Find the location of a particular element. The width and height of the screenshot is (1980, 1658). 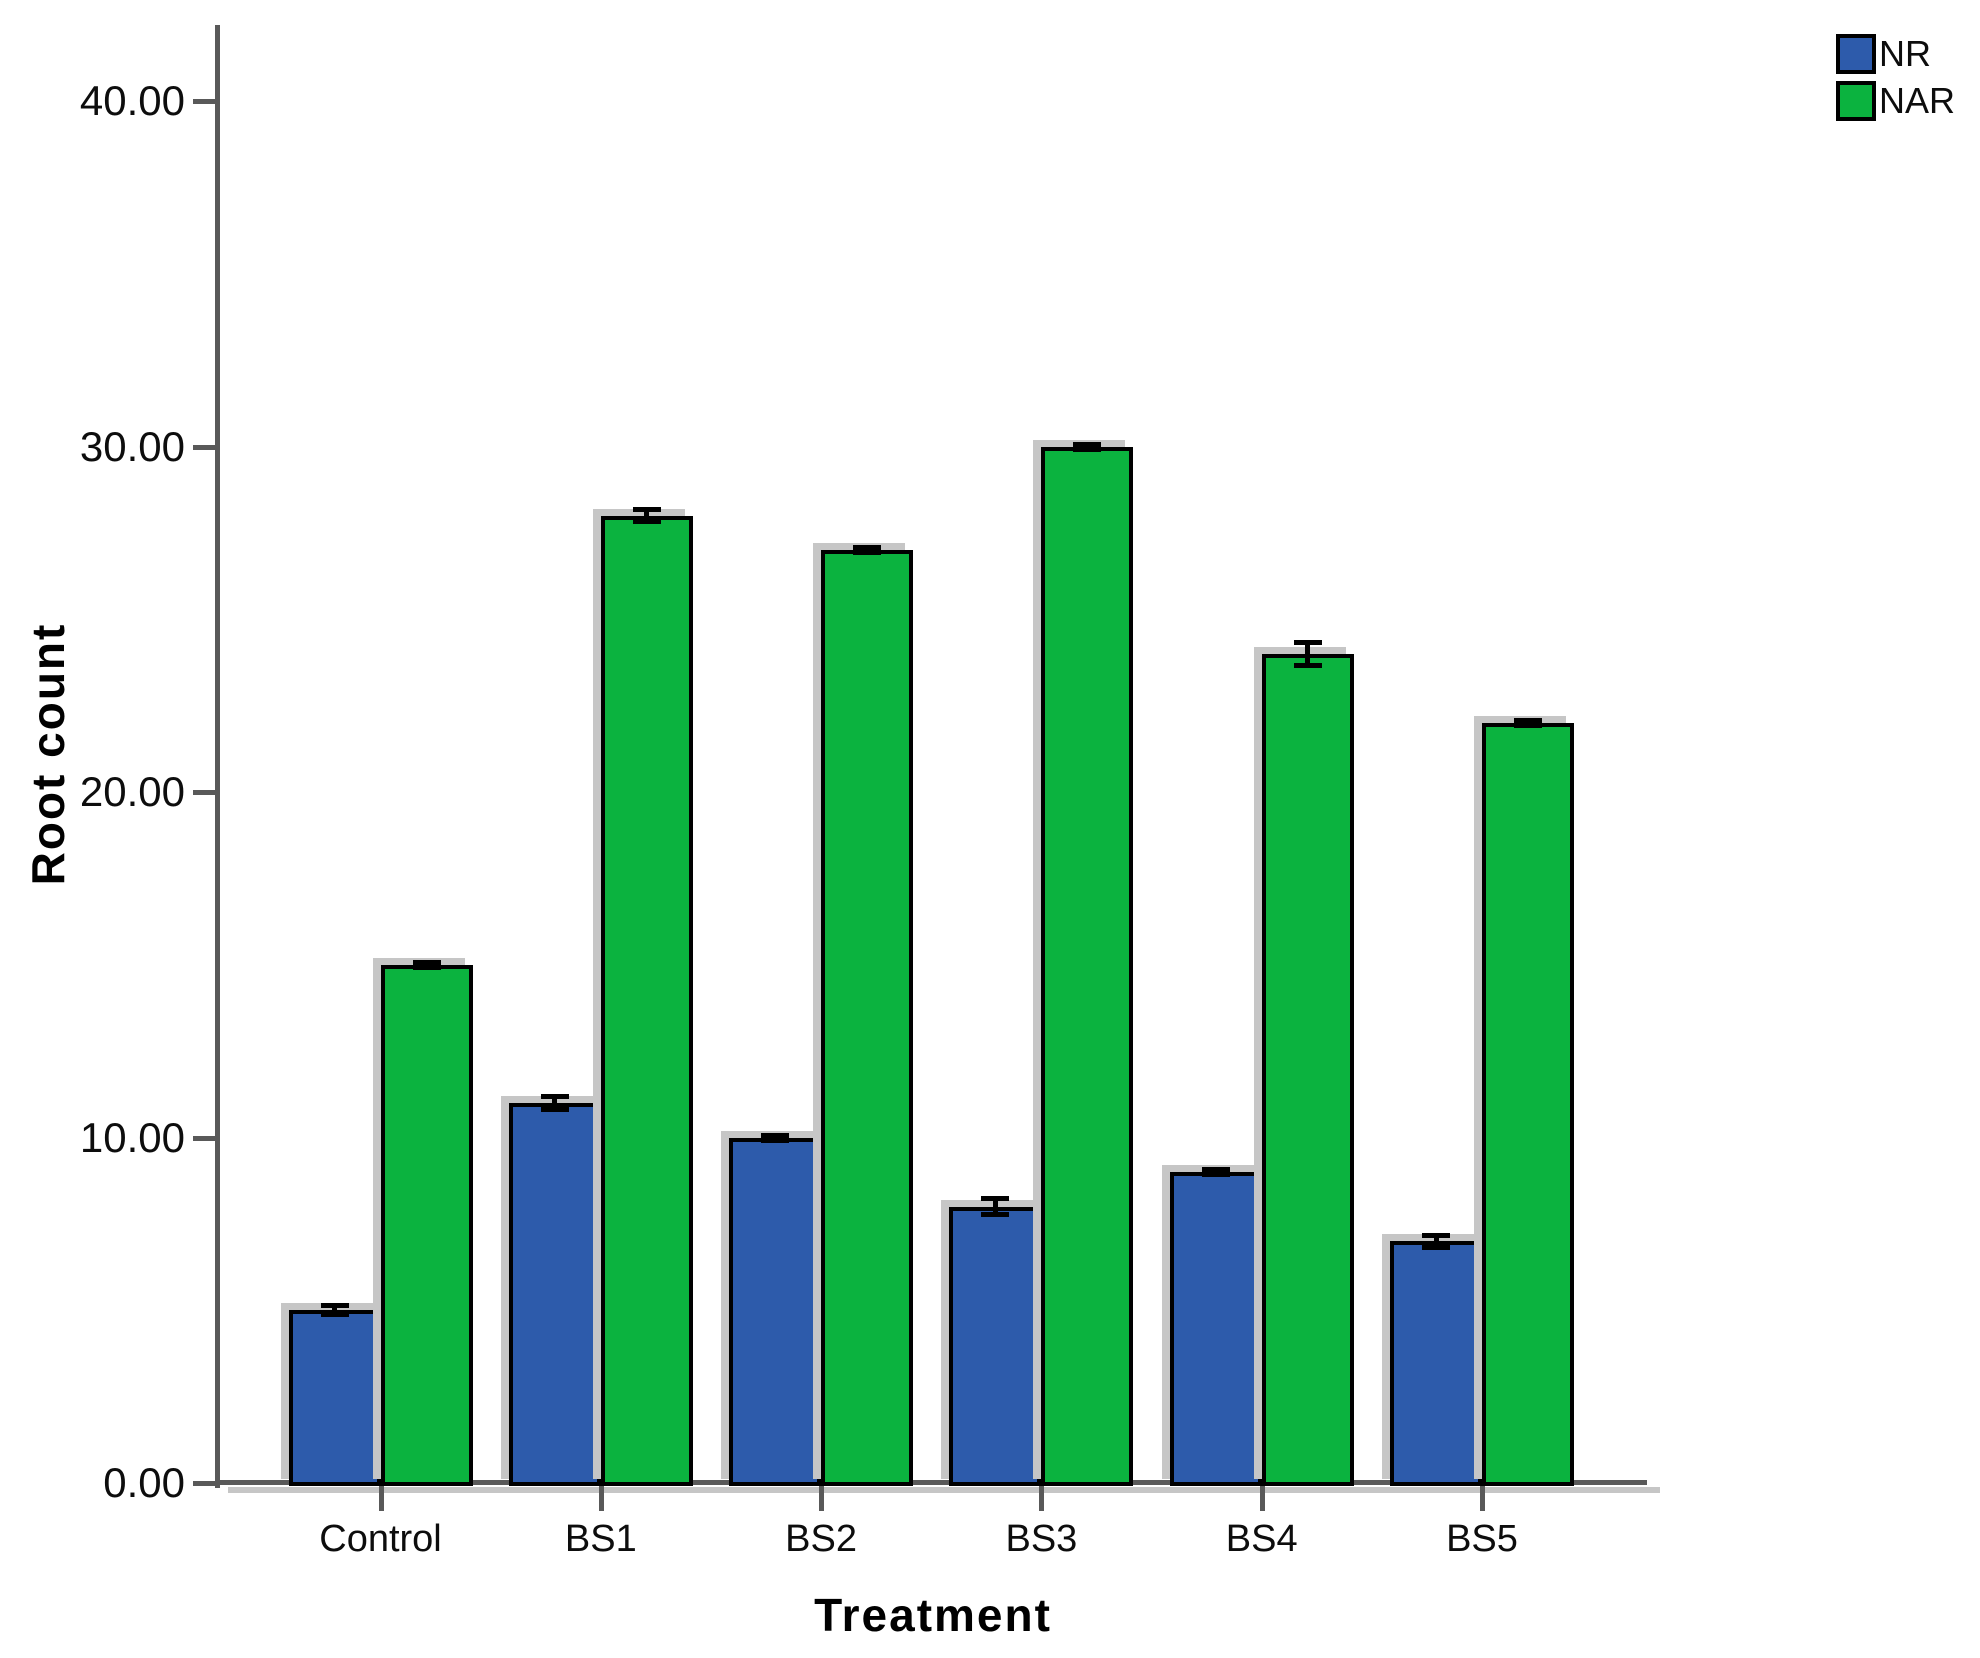

legend-label-nar: NAR is located at coordinates (1917, 100).